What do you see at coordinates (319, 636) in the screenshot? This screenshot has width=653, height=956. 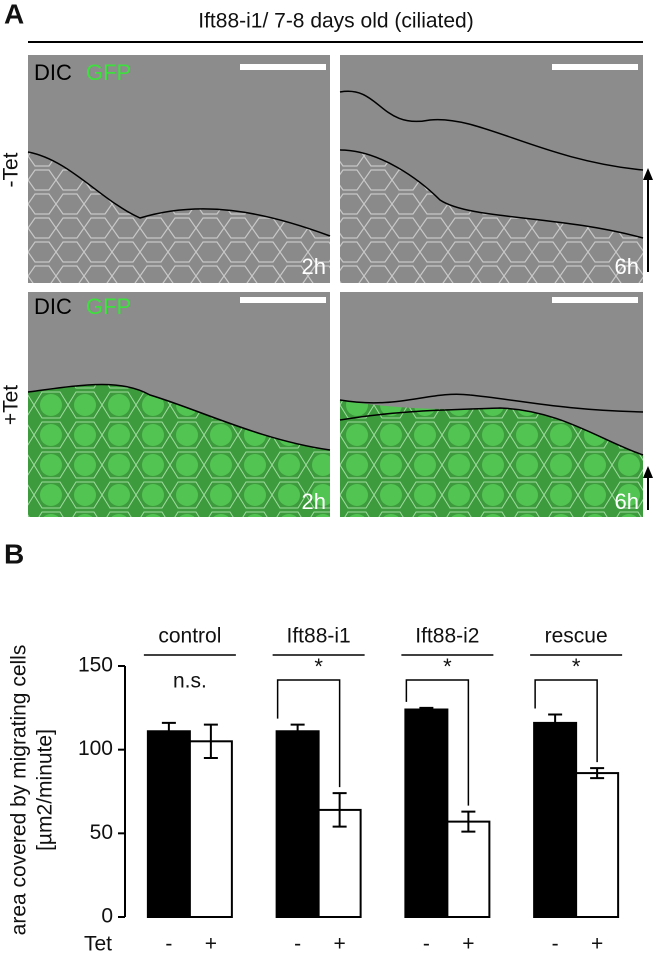 I see `group-label: Ift88-i1` at bounding box center [319, 636].